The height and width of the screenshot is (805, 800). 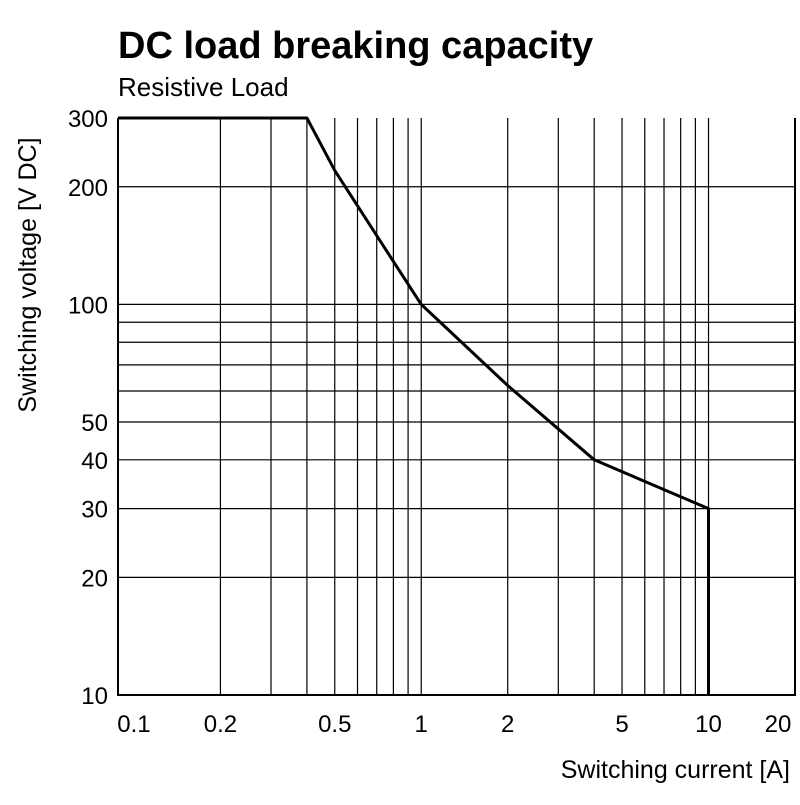 I want to click on y-tick-label: 30, so click(x=94, y=510).